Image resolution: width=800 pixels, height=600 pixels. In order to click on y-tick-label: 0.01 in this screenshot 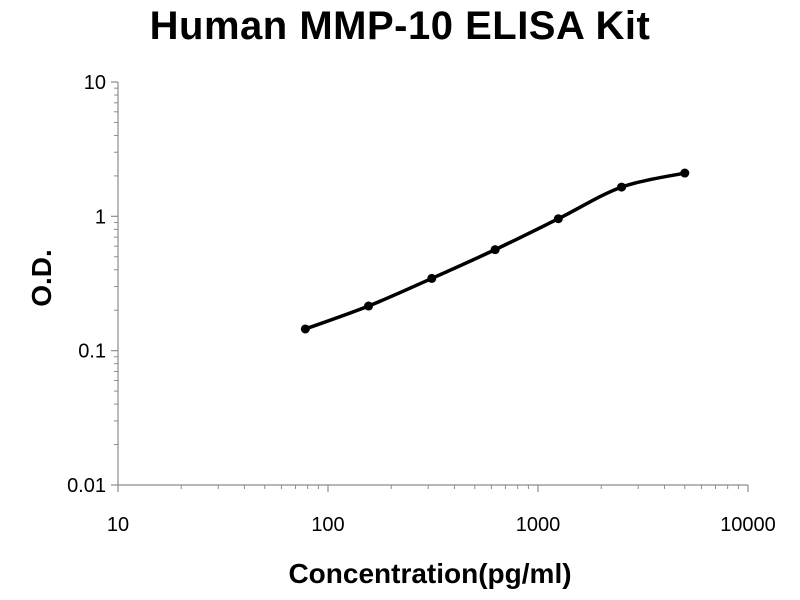, I will do `click(86, 486)`.